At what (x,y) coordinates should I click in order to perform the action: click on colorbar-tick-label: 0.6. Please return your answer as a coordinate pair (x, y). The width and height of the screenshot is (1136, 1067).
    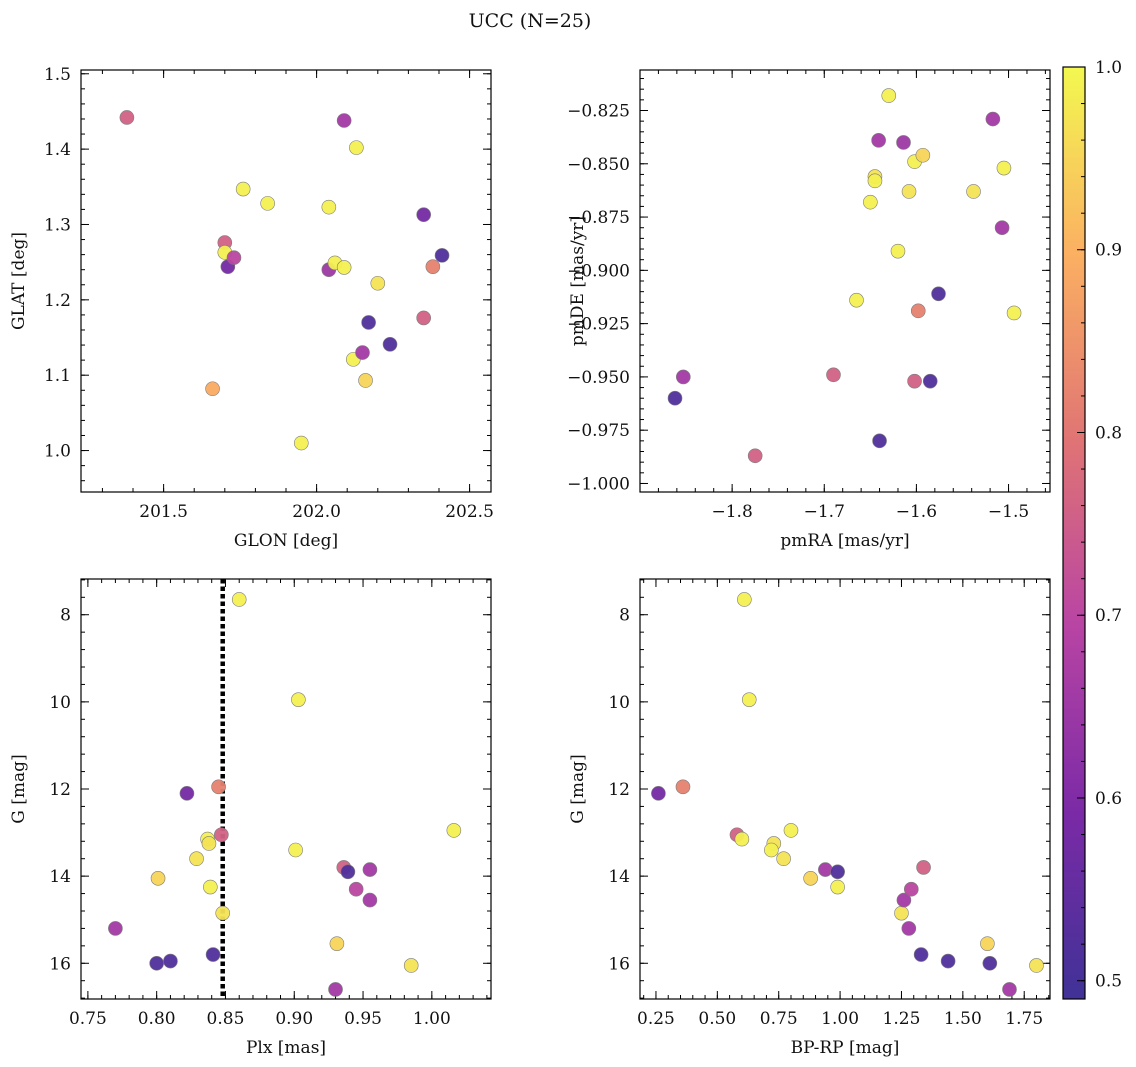
    Looking at the image, I should click on (1108, 799).